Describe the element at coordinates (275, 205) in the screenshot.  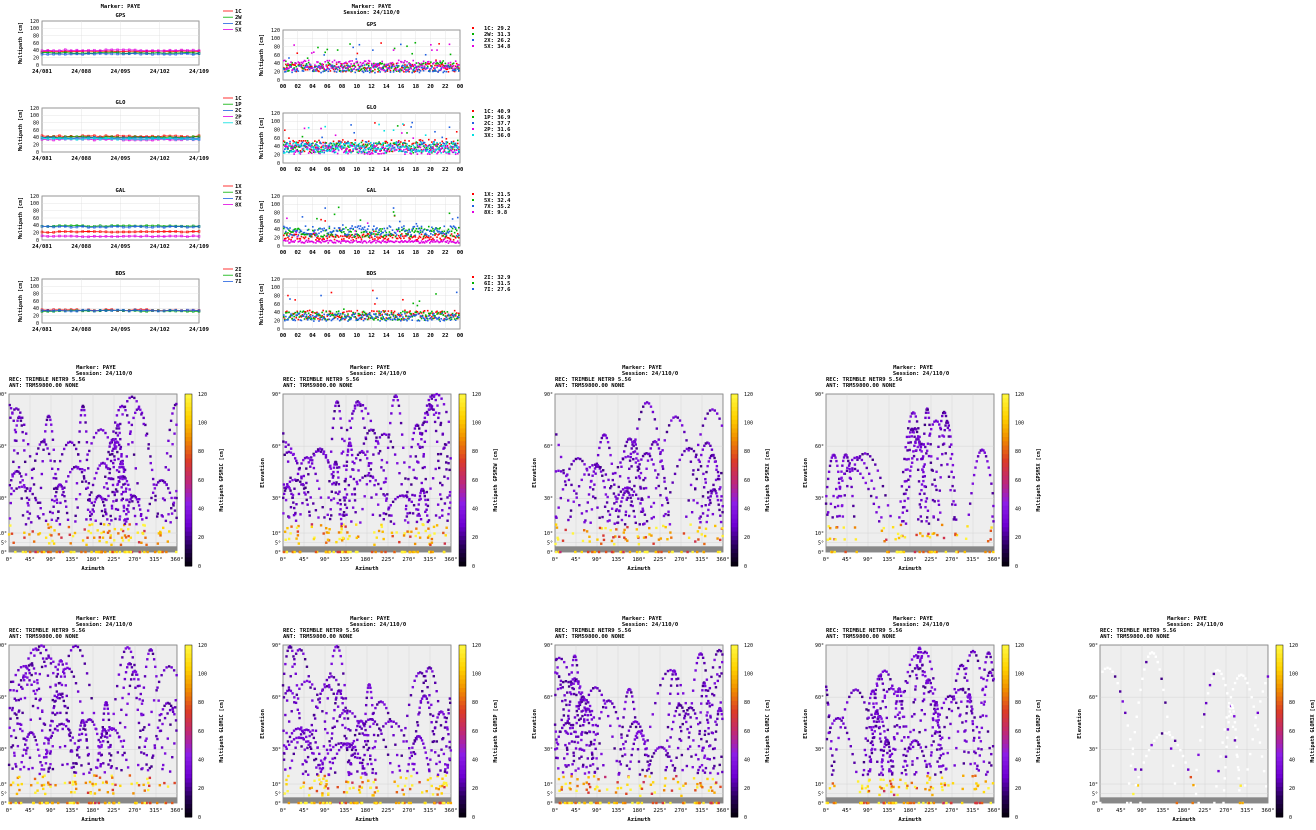
I see `y-tick-label: 100` at that location.